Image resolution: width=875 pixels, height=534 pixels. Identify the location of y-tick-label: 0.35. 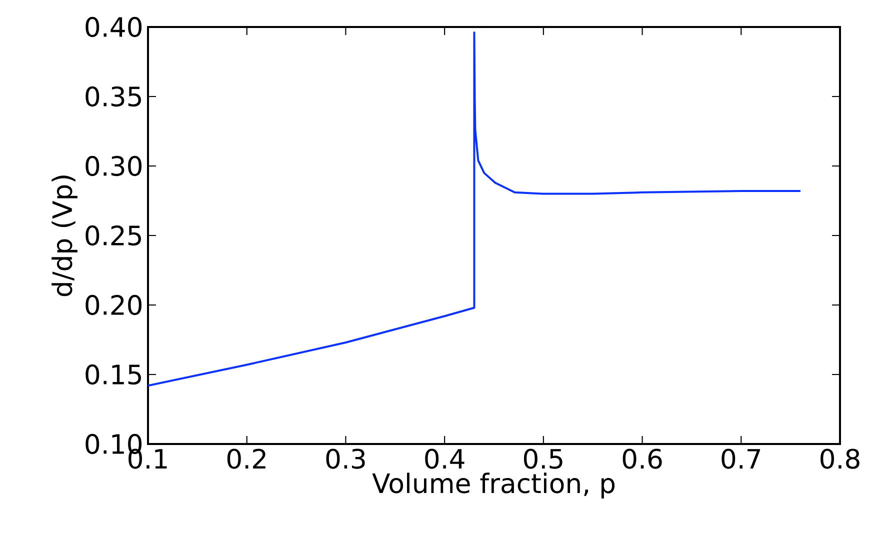
(113, 96).